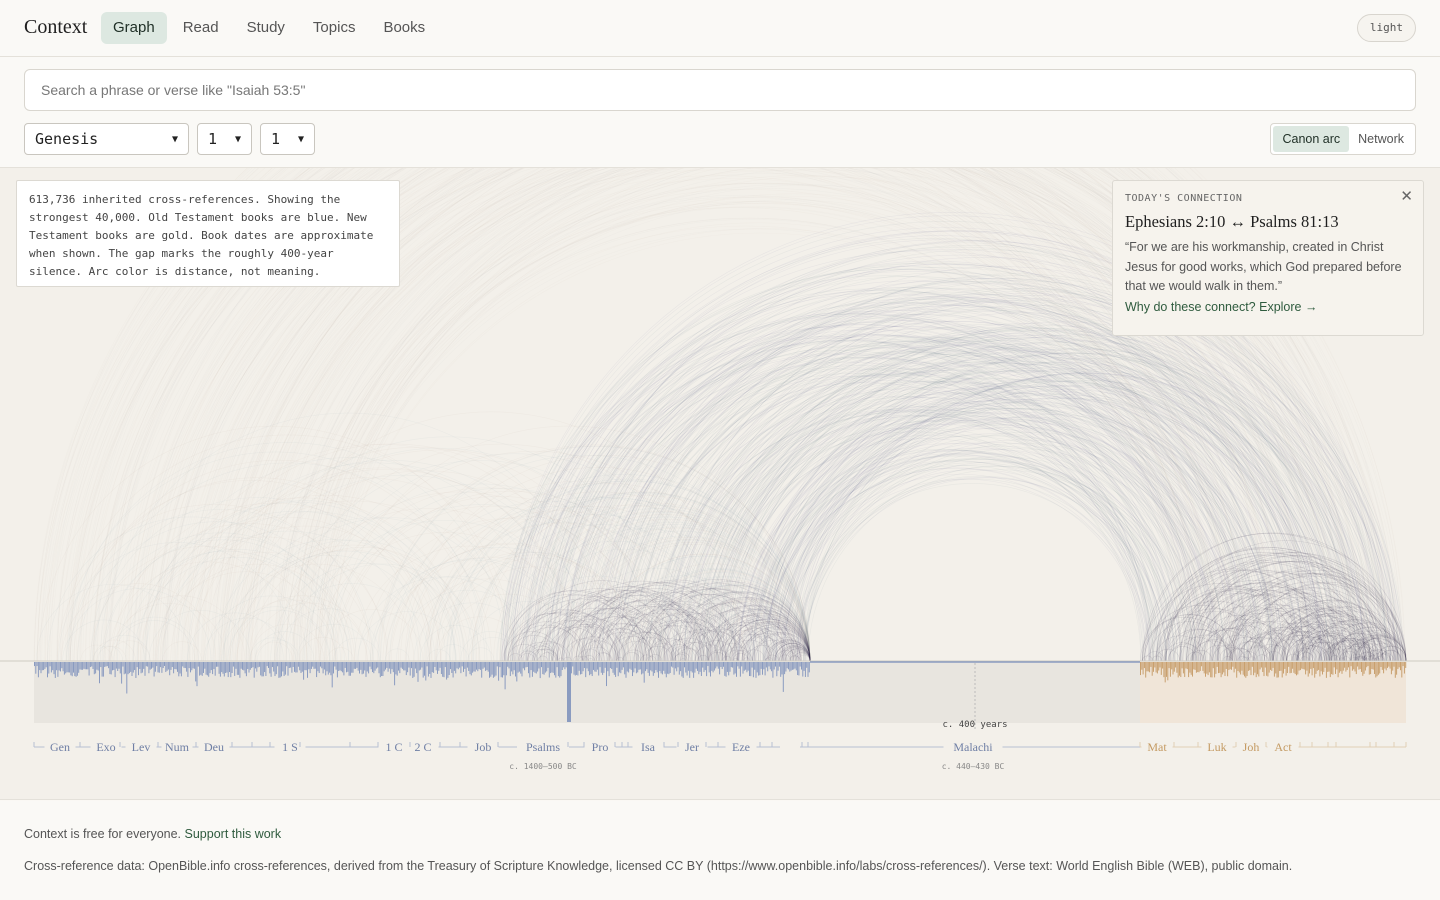 The width and height of the screenshot is (1440, 900). What do you see at coordinates (103, 834) in the screenshot?
I see `support-text: Context is free for everyone.` at bounding box center [103, 834].